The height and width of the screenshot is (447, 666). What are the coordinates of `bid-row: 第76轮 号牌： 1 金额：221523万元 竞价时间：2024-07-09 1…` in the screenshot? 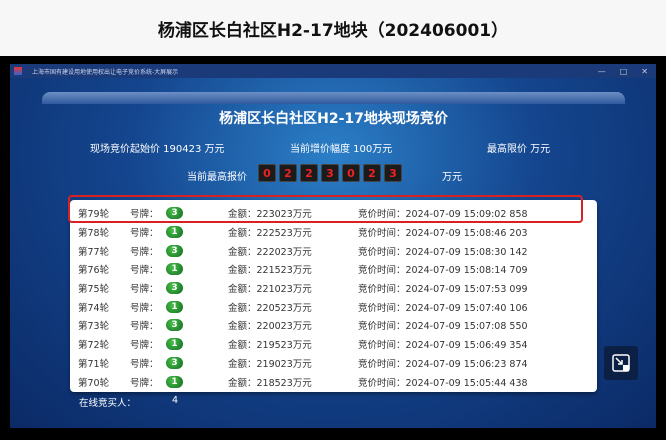 It's located at (333, 269).